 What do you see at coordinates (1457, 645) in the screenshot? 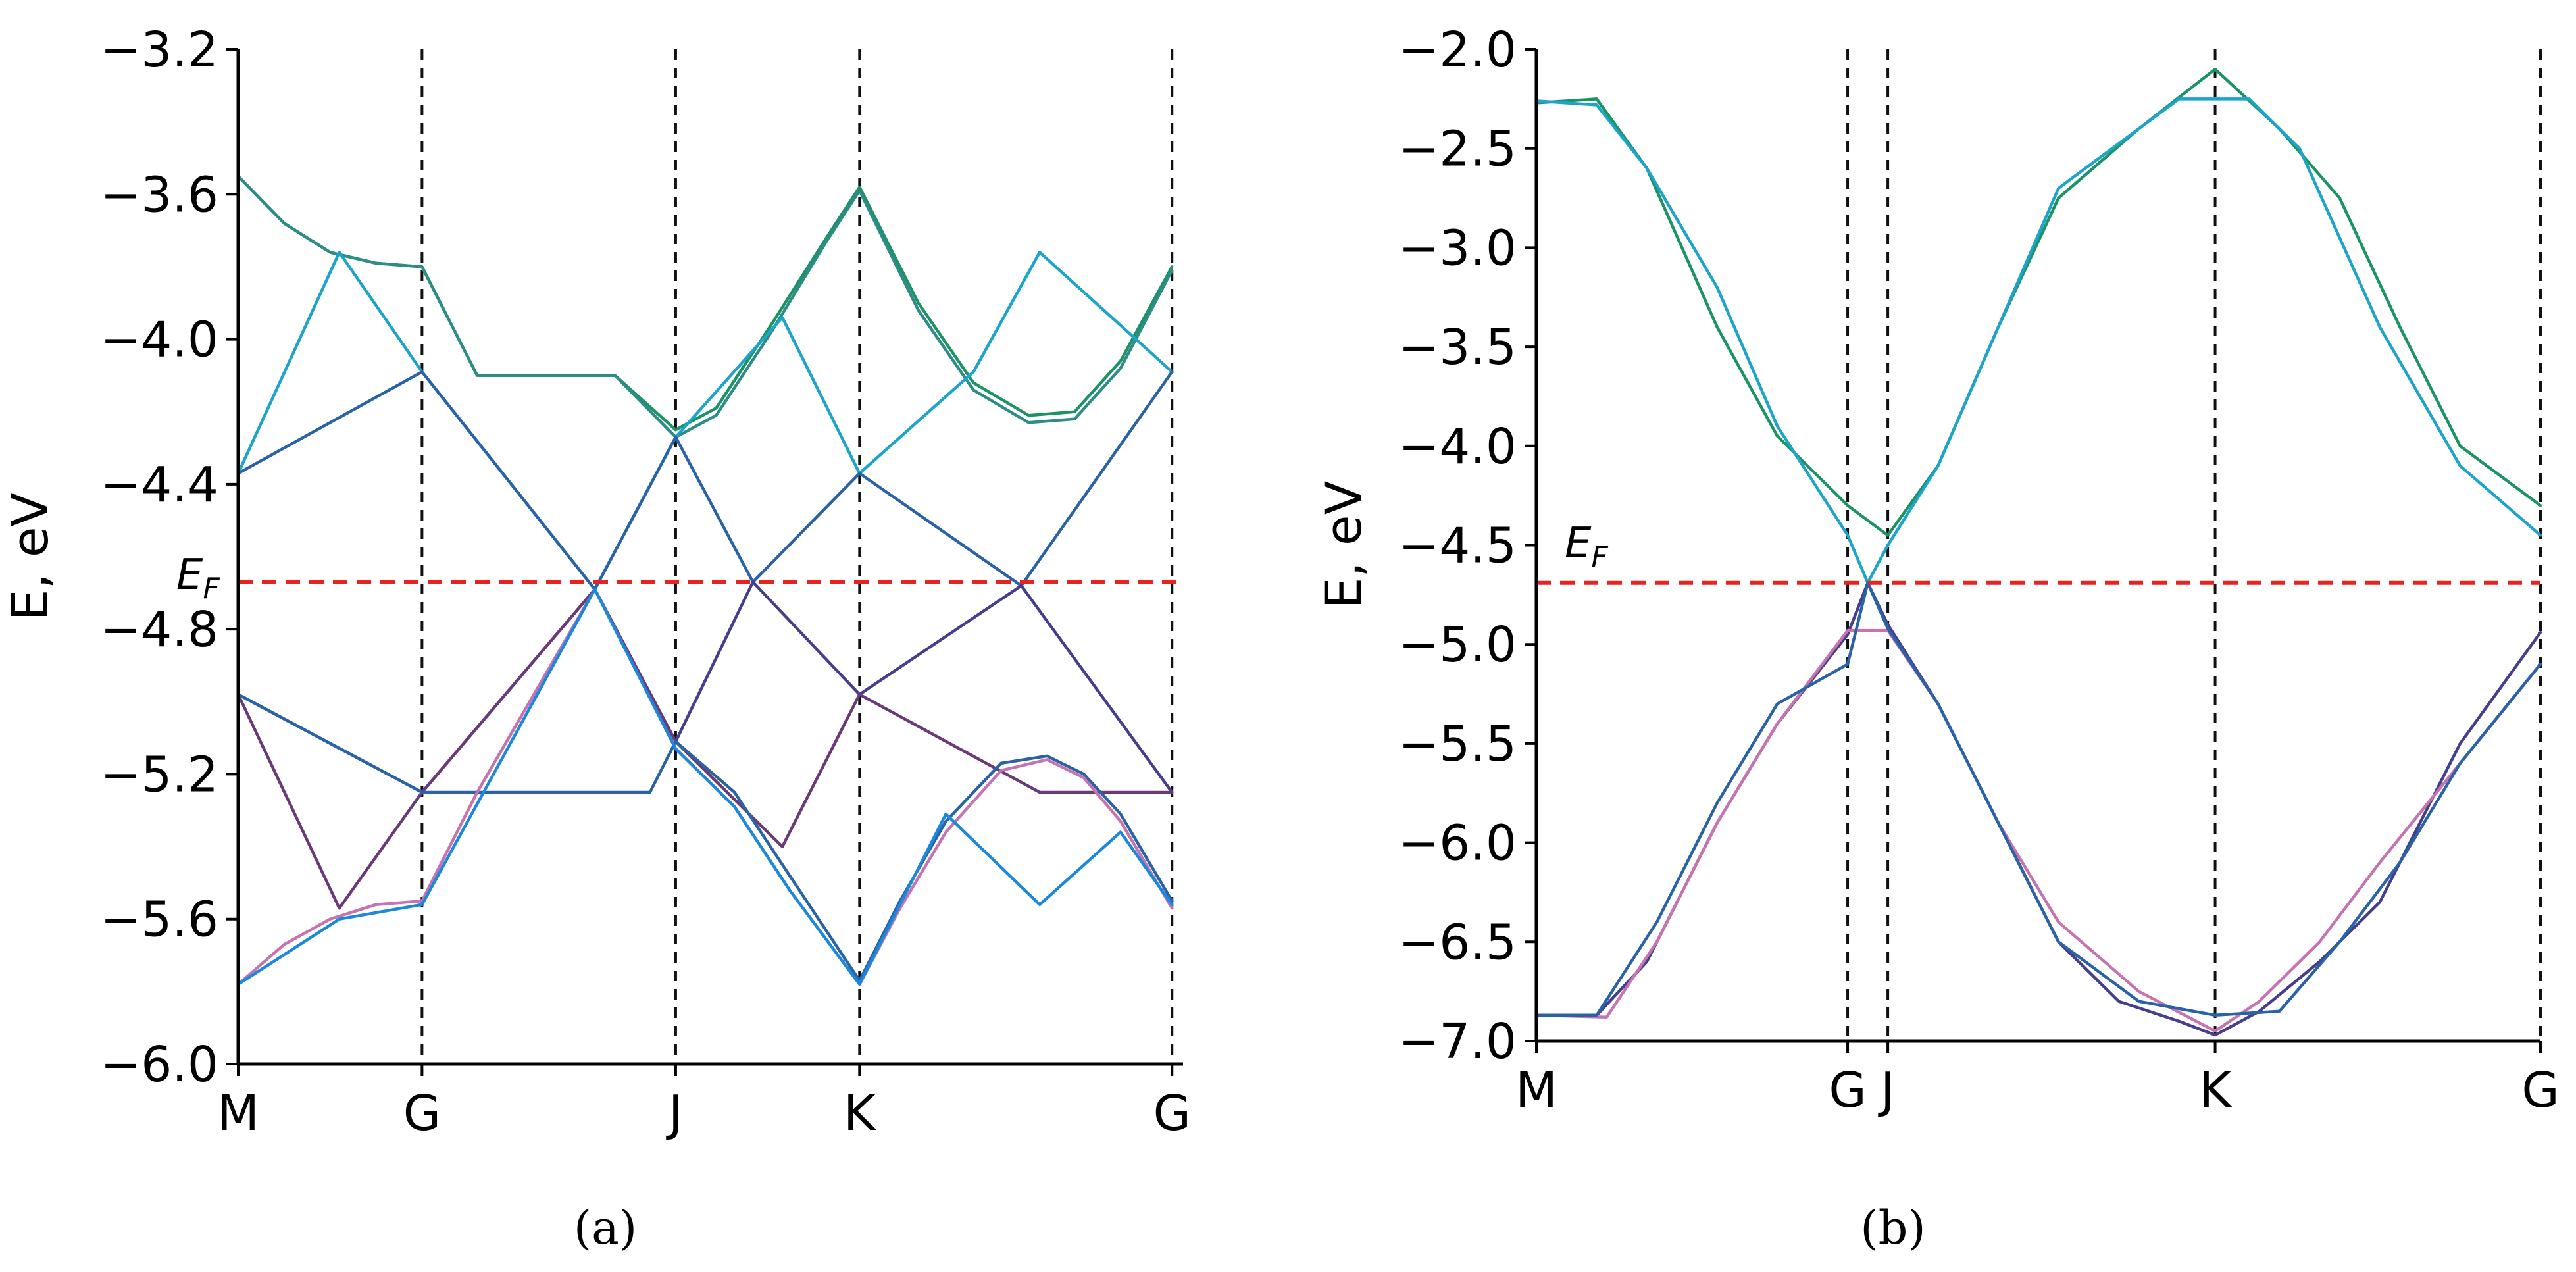
I see `b-y-tick-label-4: −5.0` at bounding box center [1457, 645].